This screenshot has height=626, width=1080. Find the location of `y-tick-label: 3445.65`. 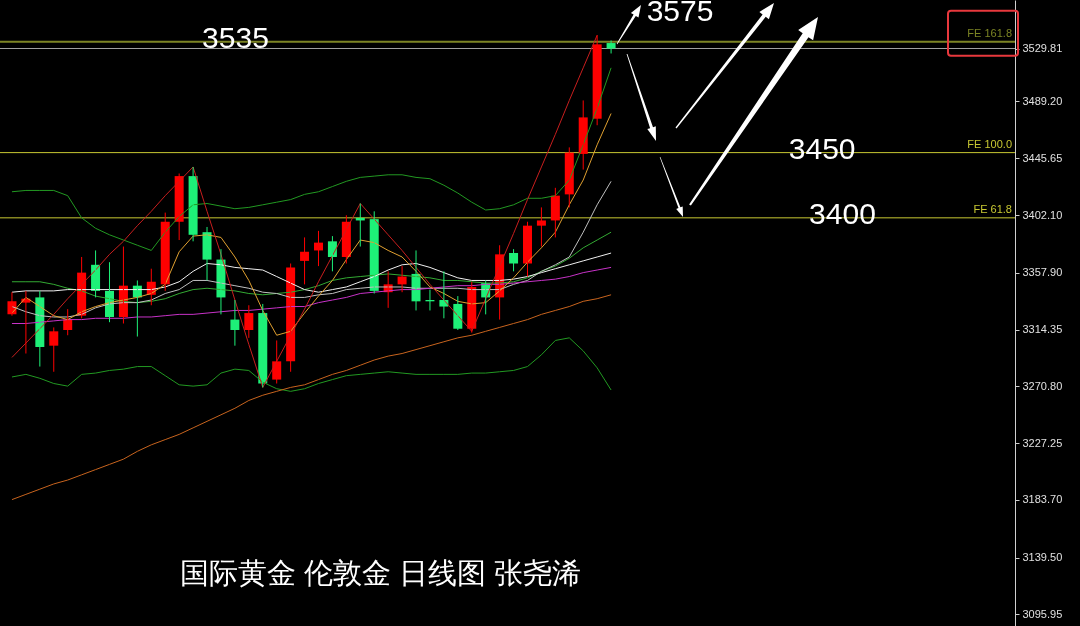

y-tick-label: 3445.65 is located at coordinates (1042, 157).